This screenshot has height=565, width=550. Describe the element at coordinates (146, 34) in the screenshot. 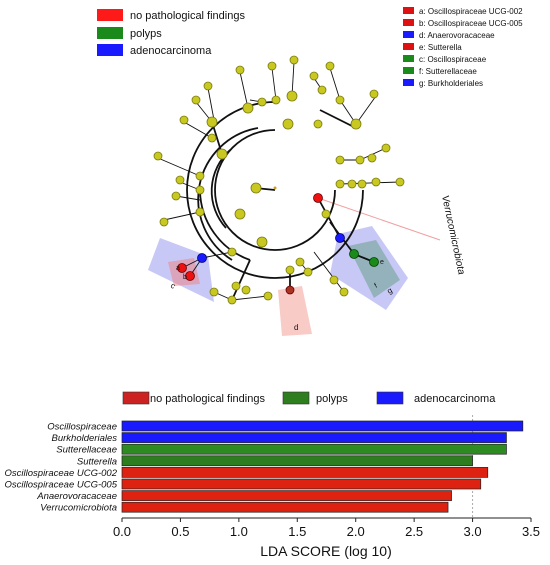

I see `legend-label-polyps: polyps` at that location.